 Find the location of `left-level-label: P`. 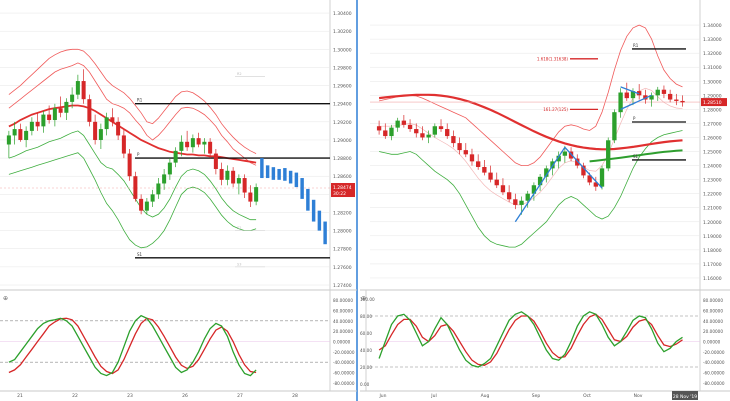

left-level-label: P is located at coordinates (138, 154).